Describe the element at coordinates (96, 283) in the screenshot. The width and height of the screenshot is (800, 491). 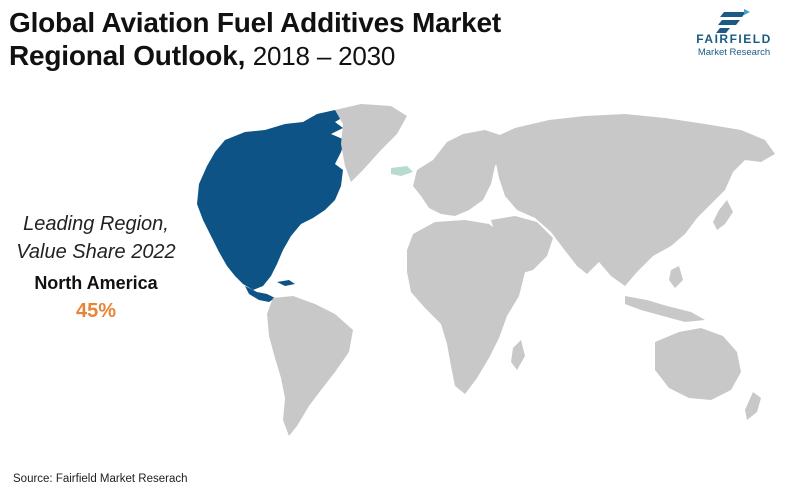
I see `leading-region-name: North America` at that location.